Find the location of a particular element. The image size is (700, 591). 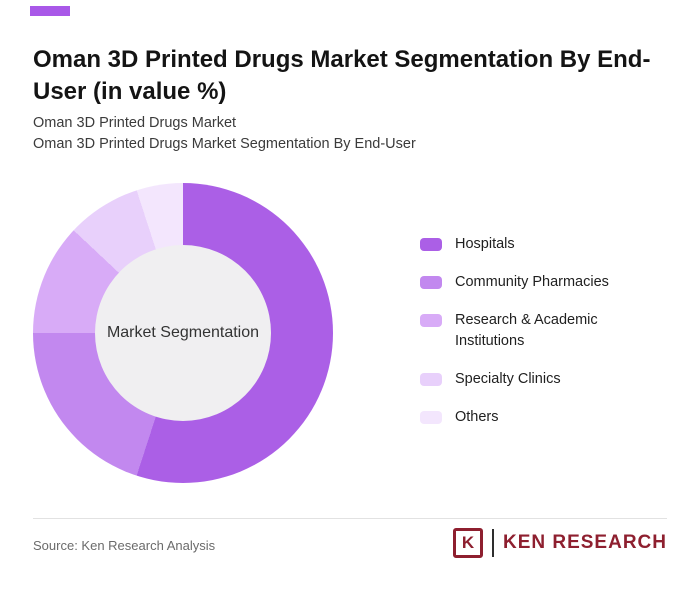

logo-k-mark: K is located at coordinates (467, 543).